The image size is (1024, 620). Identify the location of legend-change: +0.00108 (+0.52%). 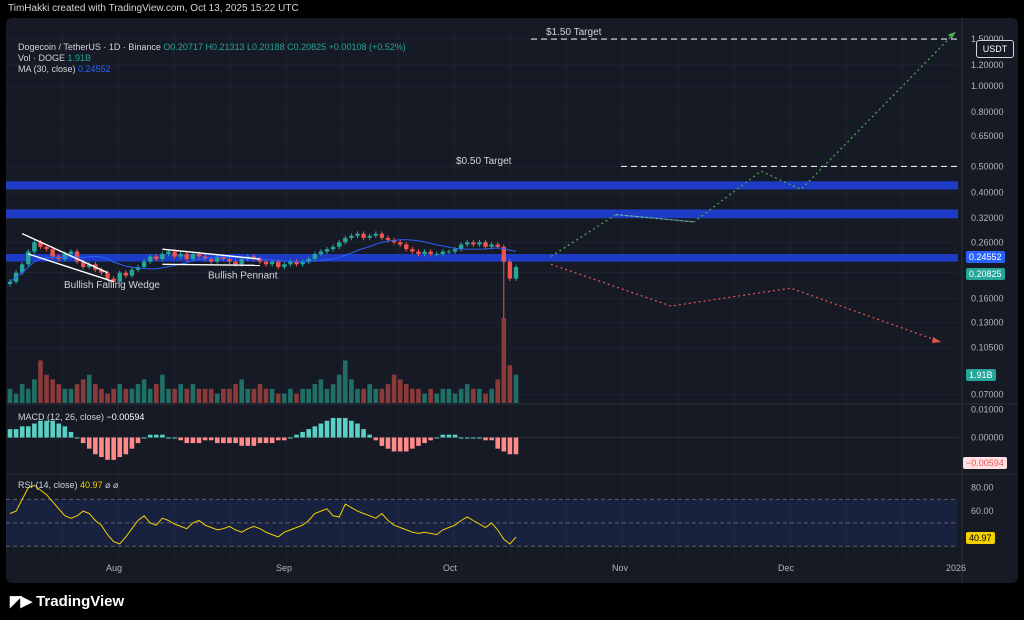
(367, 47).